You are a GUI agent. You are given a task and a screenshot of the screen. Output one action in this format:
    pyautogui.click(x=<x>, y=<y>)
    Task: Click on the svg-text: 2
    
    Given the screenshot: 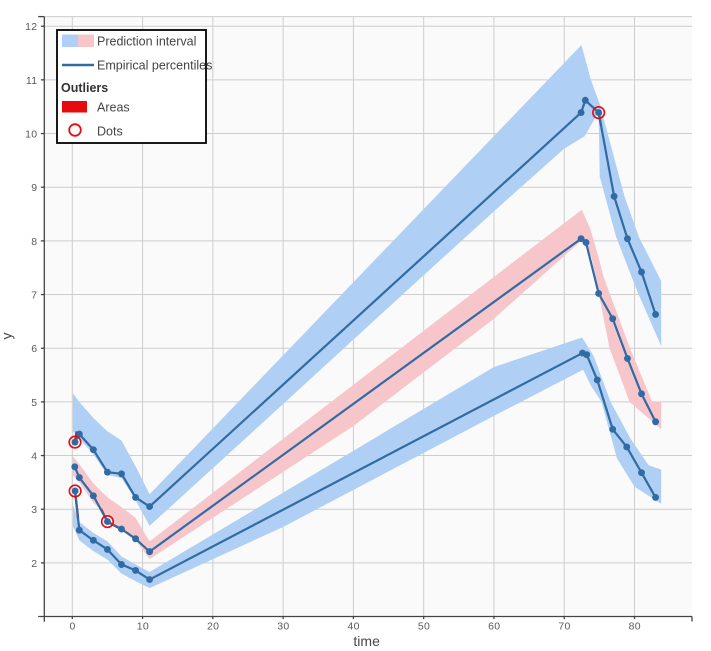 What is the action you would take?
    pyautogui.click(x=34, y=564)
    